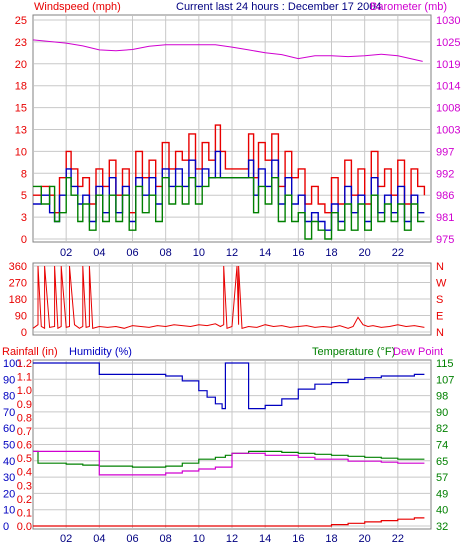 The image size is (467, 558). Describe the element at coordinates (9, 494) in the screenshot. I see `humidity-tick-label: 20` at that location.